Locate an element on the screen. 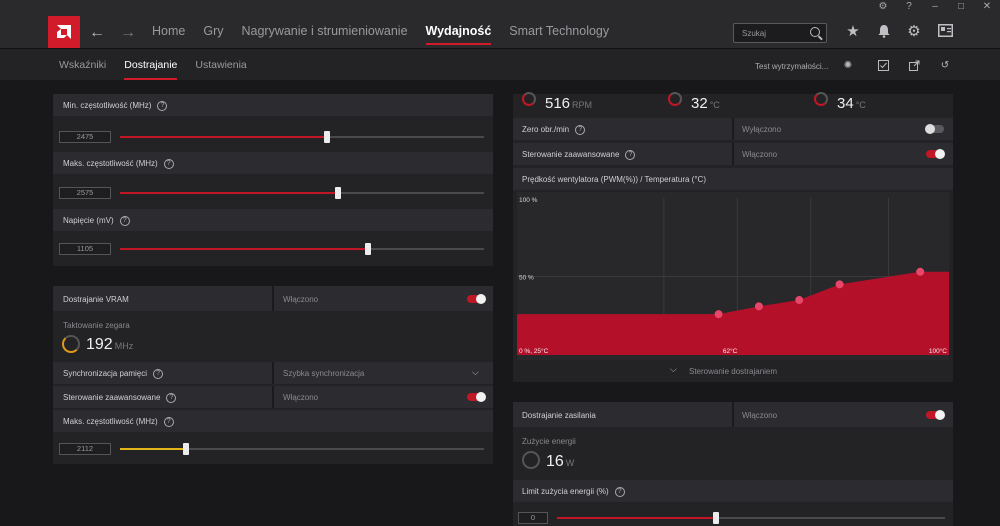 Image resolution: width=1000 pixels, height=526 pixels. vram-advanced-row: Sterowanie zaawansowane? Włączono is located at coordinates (273, 397).